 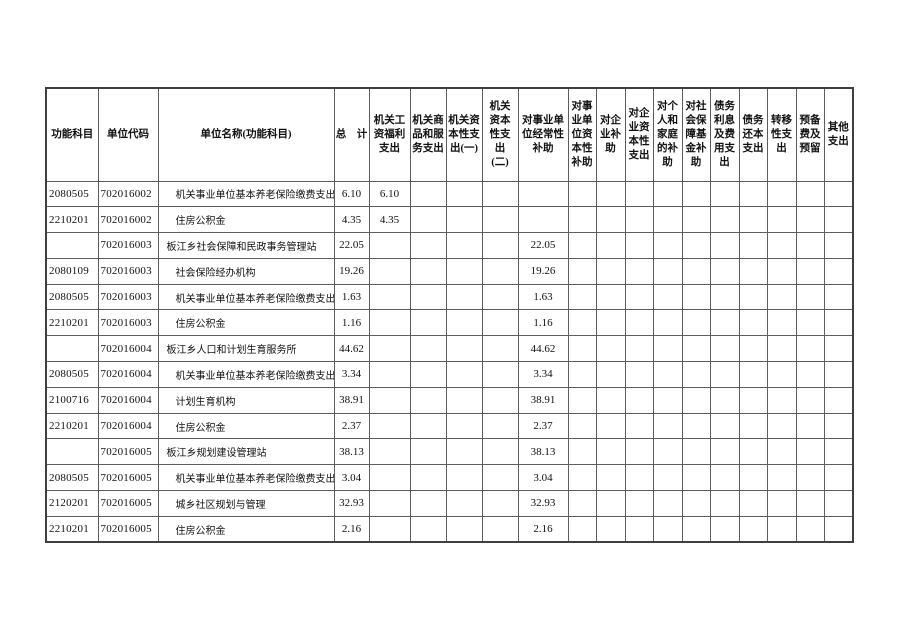 What do you see at coordinates (351, 323) in the screenshot?
I see `cell-total: 1.16` at bounding box center [351, 323].